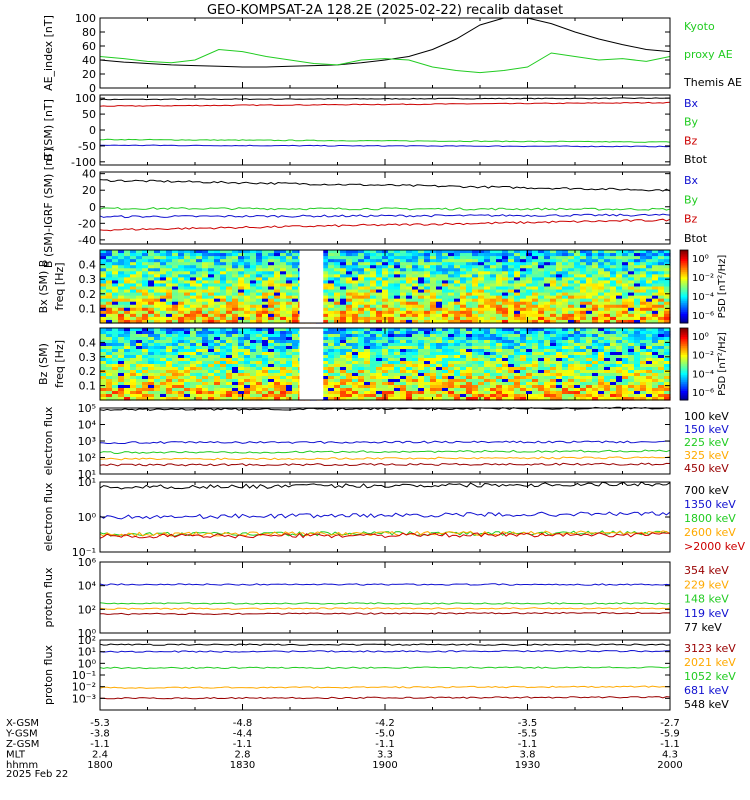 Image resolution: width=750 pixels, height=800 pixels. Describe the element at coordinates (385, 53) in the screenshot. I see `panel-frame` at that location.